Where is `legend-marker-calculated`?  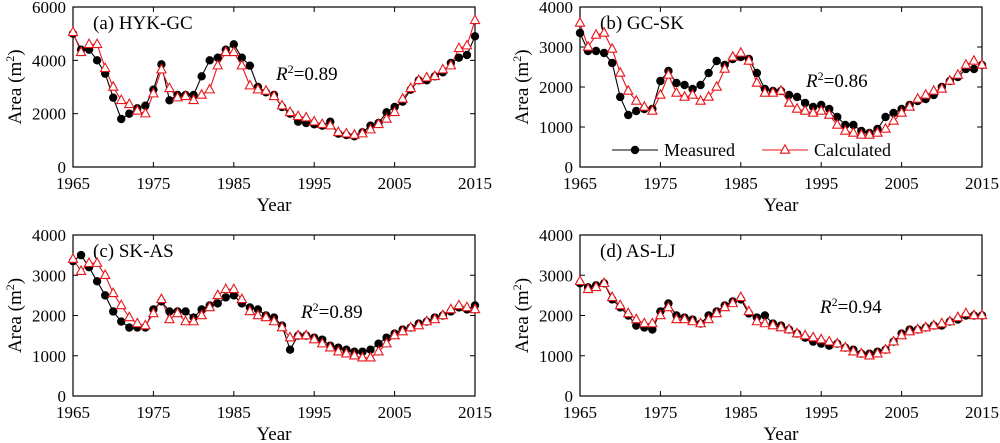
legend-marker-calculated is located at coordinates (785, 148).